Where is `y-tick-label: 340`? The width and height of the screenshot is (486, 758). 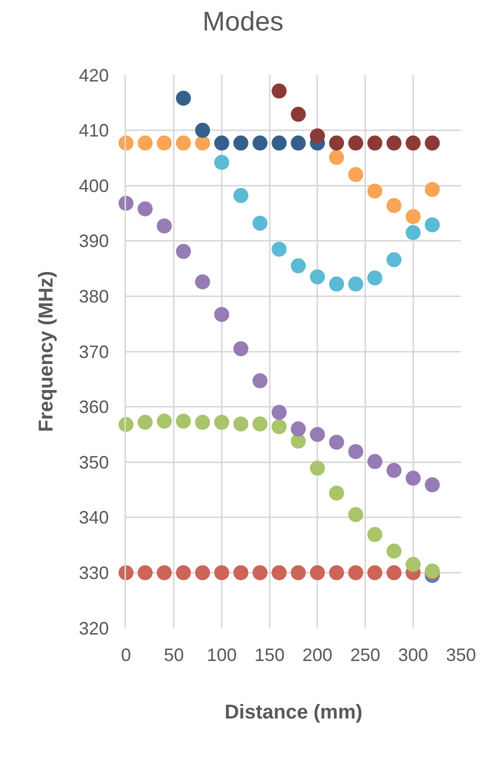 y-tick-label: 340 is located at coordinates (93, 518).